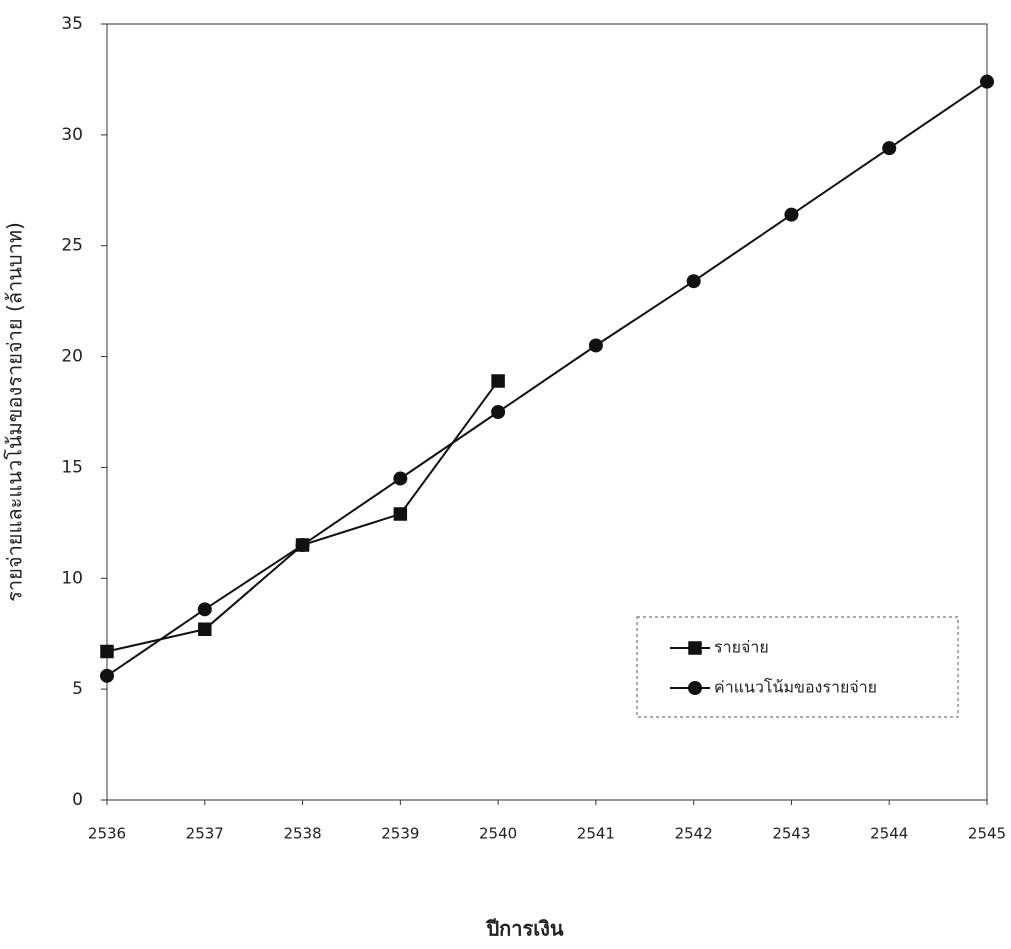  Describe the element at coordinates (987, 834) in the screenshot. I see `x-tick-label: 2545` at that location.